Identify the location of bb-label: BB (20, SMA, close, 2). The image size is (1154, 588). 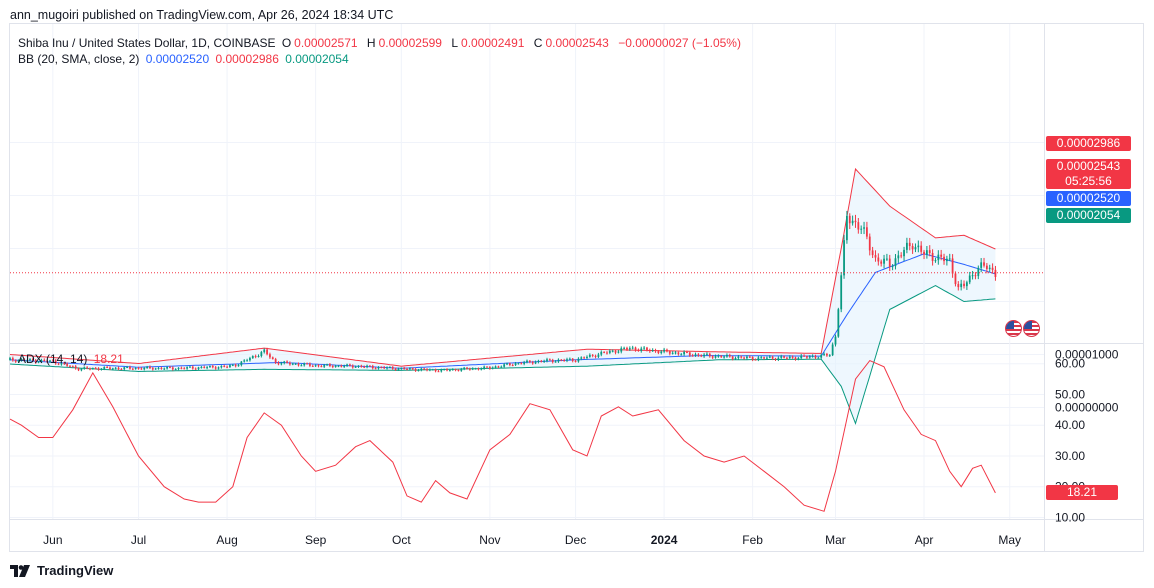
(79, 59).